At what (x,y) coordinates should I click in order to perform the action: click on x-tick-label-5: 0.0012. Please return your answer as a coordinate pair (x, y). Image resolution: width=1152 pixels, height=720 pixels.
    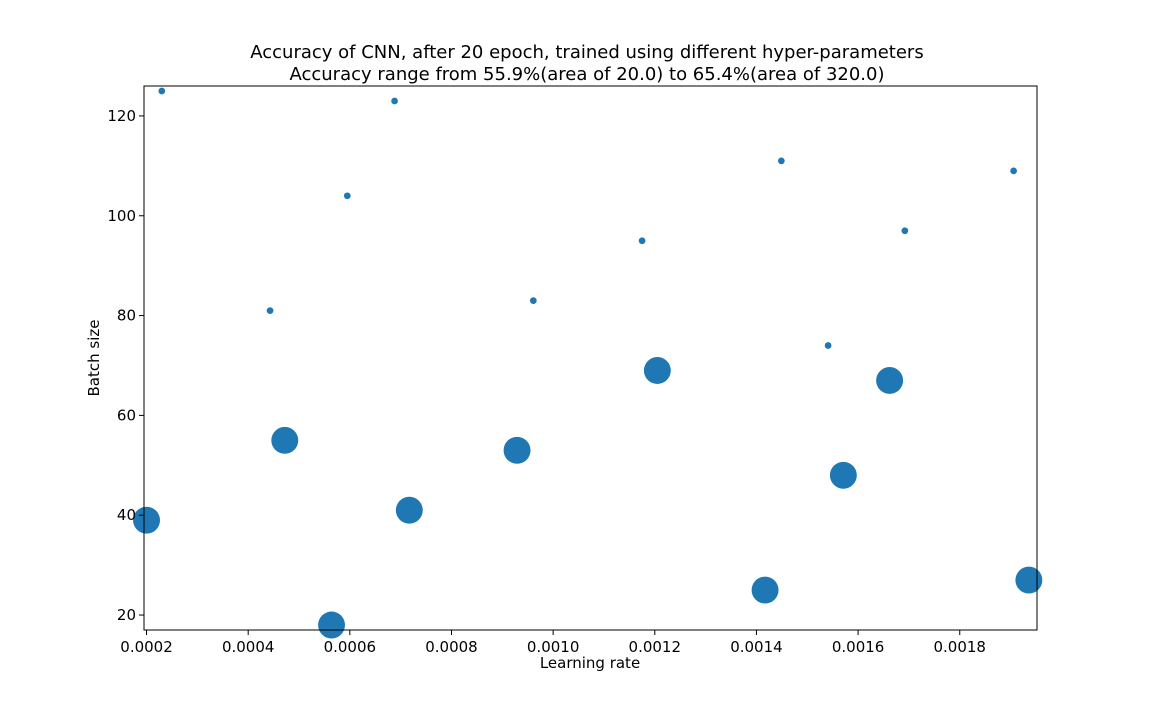
    Looking at the image, I should click on (655, 647).